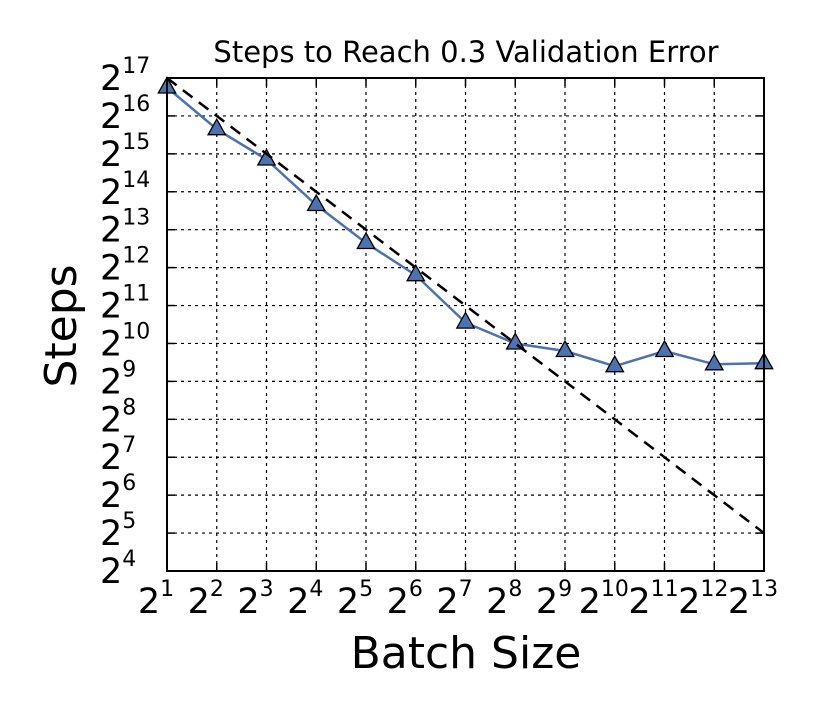  I want to click on y-tick-label: 26, so click(118, 493).